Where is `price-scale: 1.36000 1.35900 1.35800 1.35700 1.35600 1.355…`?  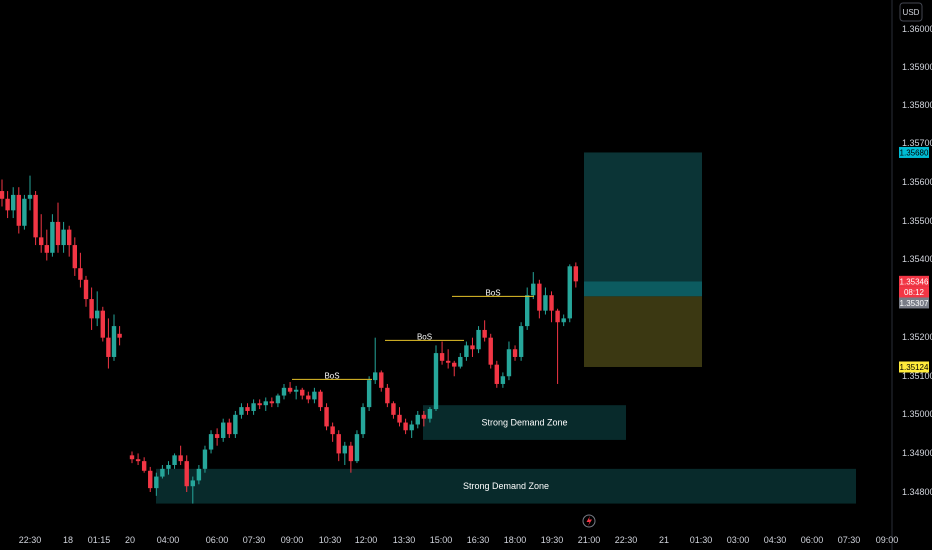 price-scale: 1.36000 1.35900 1.35800 1.35700 1.35600 1.355… is located at coordinates (917, 260).